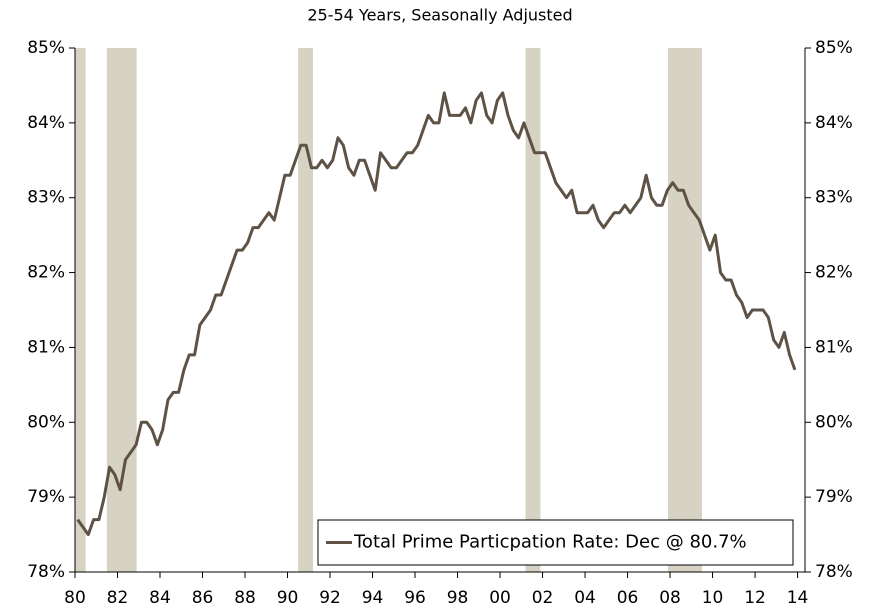 This screenshot has height=609, width=885. I want to click on y-tick-label: 79%, so click(46, 497).